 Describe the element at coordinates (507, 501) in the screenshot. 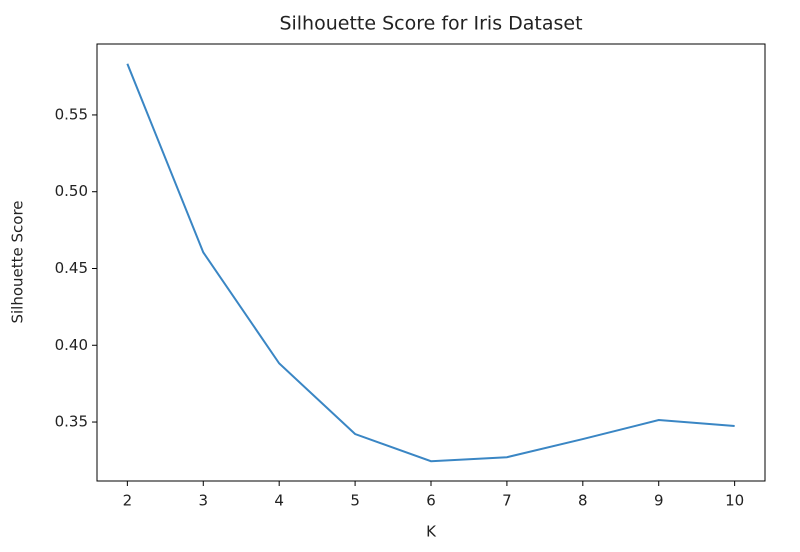

I see `x-tick-label: 7` at that location.